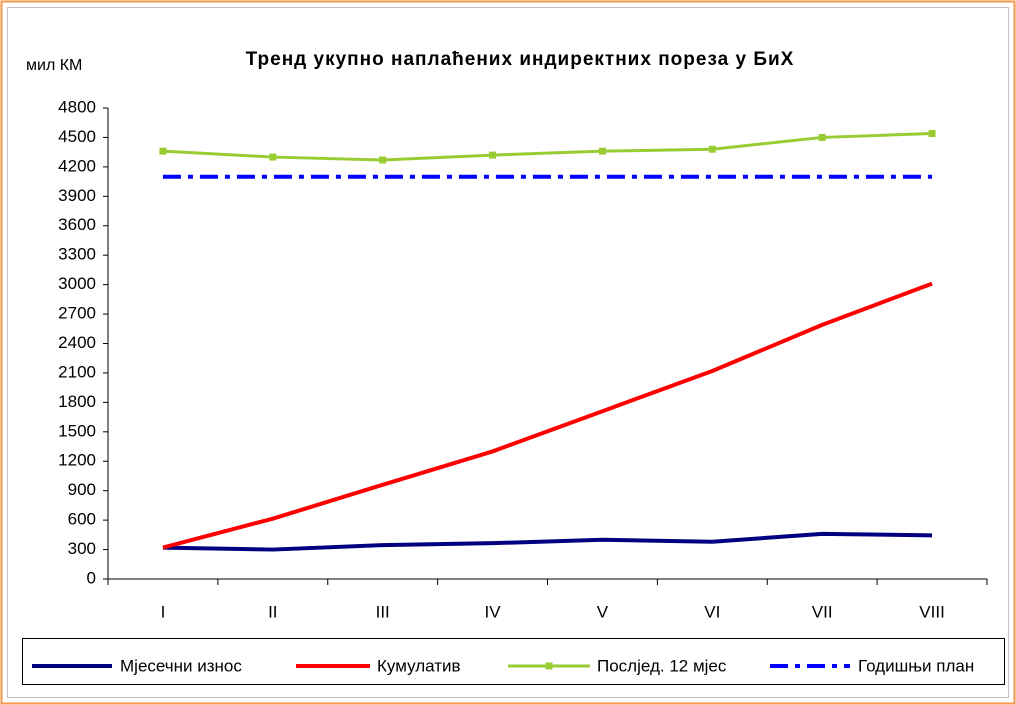 This screenshot has width=1016, height=705. Describe the element at coordinates (603, 611) in the screenshot. I see `x-tick-label: V` at that location.